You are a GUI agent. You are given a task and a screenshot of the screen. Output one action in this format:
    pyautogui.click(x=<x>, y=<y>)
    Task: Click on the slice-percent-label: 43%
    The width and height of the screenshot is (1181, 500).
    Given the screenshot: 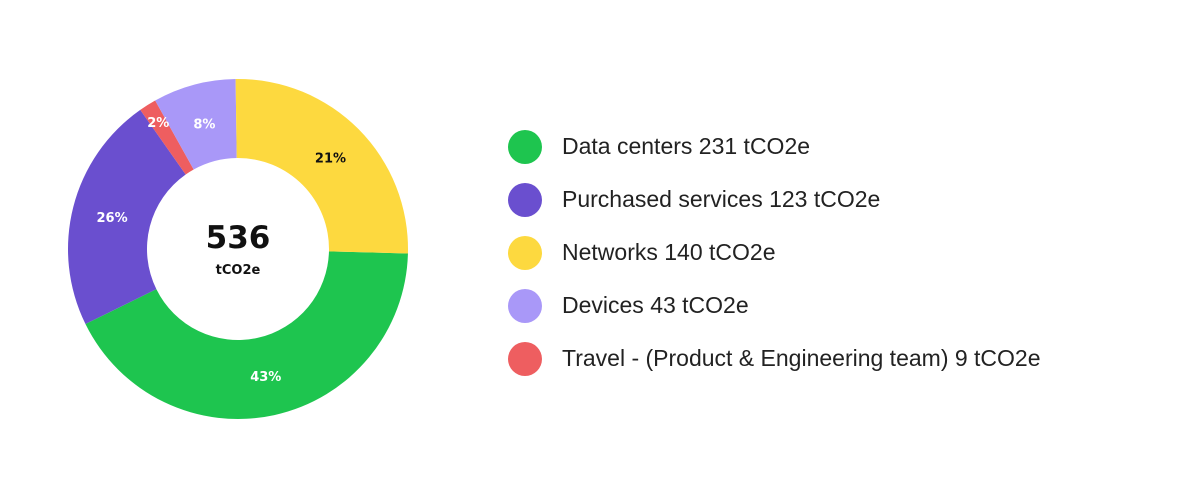 What is the action you would take?
    pyautogui.click(x=265, y=377)
    